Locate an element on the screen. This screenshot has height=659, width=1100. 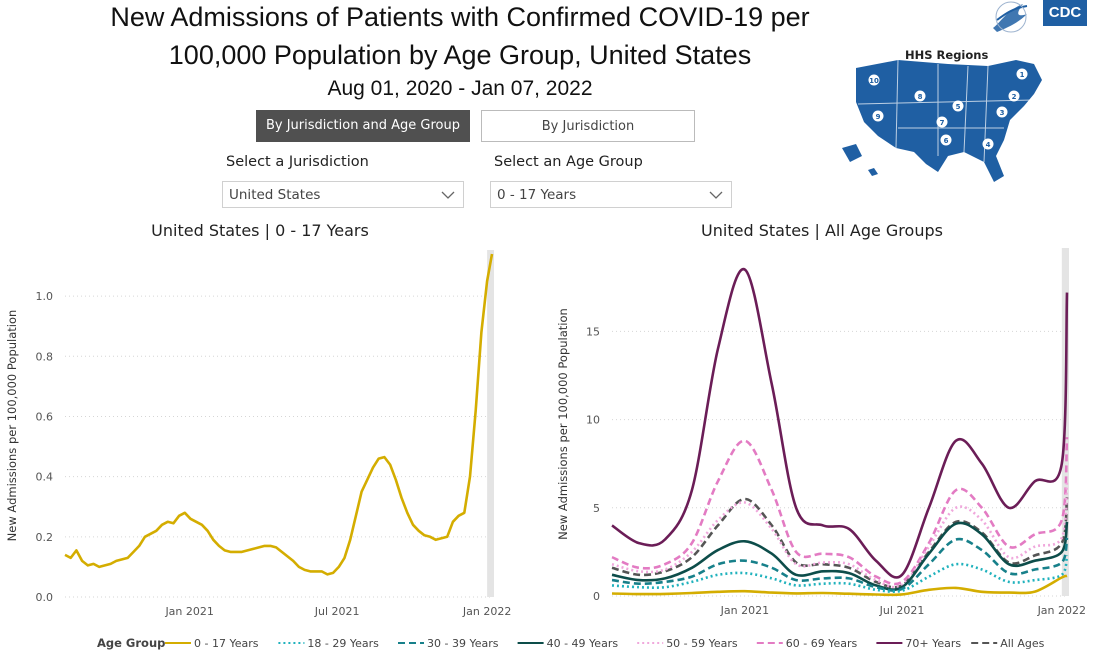
y-tick-label: 0 is located at coordinates (596, 596).